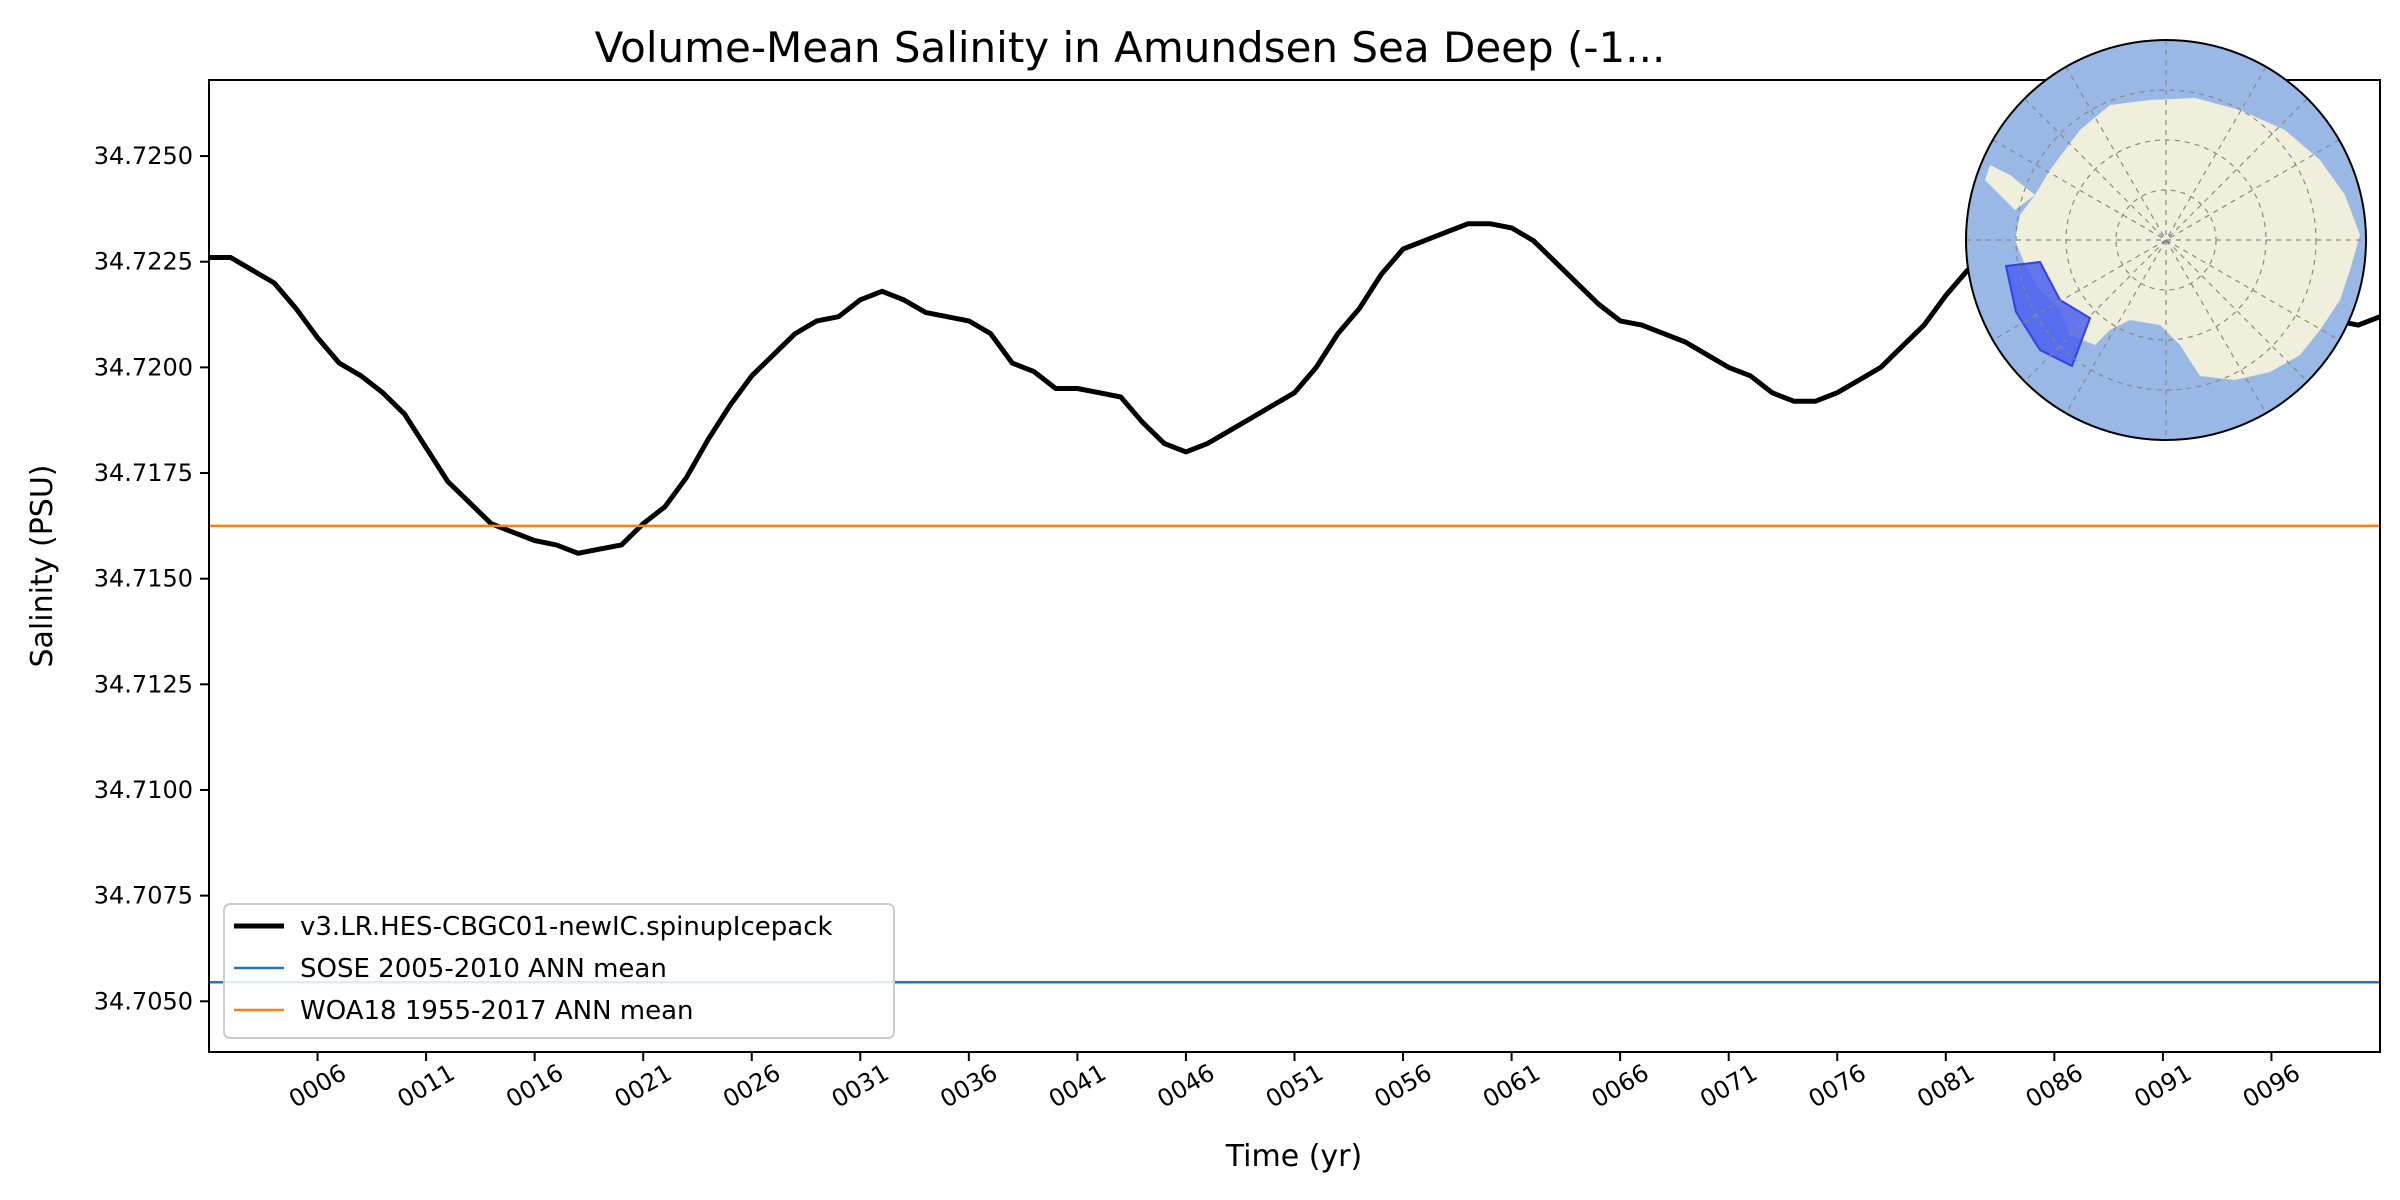 This screenshot has width=2400, height=1200. What do you see at coordinates (483, 969) in the screenshot?
I see `legend-label-2: SOSE 2005-2010 ANN mean` at bounding box center [483, 969].